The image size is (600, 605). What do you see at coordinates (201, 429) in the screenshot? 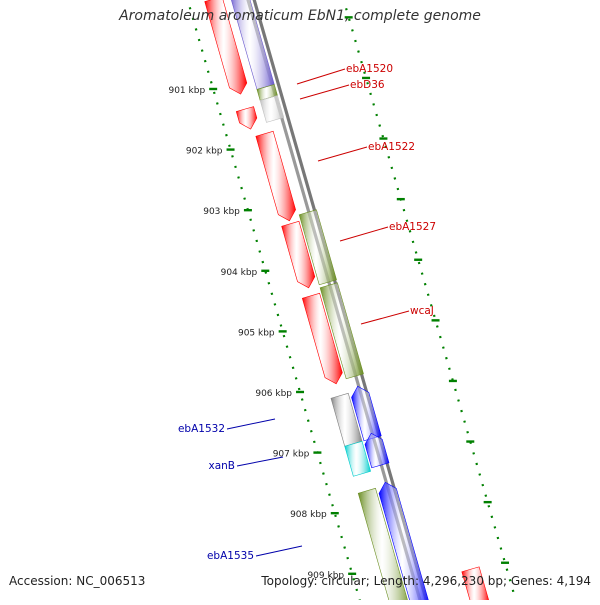
I see `gene-label-ebA1532: ebA1532` at bounding box center [201, 429].